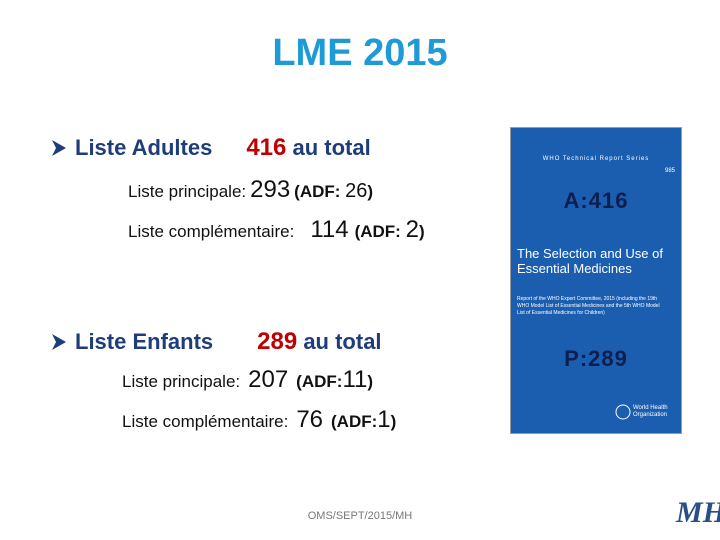 This screenshot has height=540, width=720. Describe the element at coordinates (329, 229) in the screenshot. I see `line-count: 114` at that location.